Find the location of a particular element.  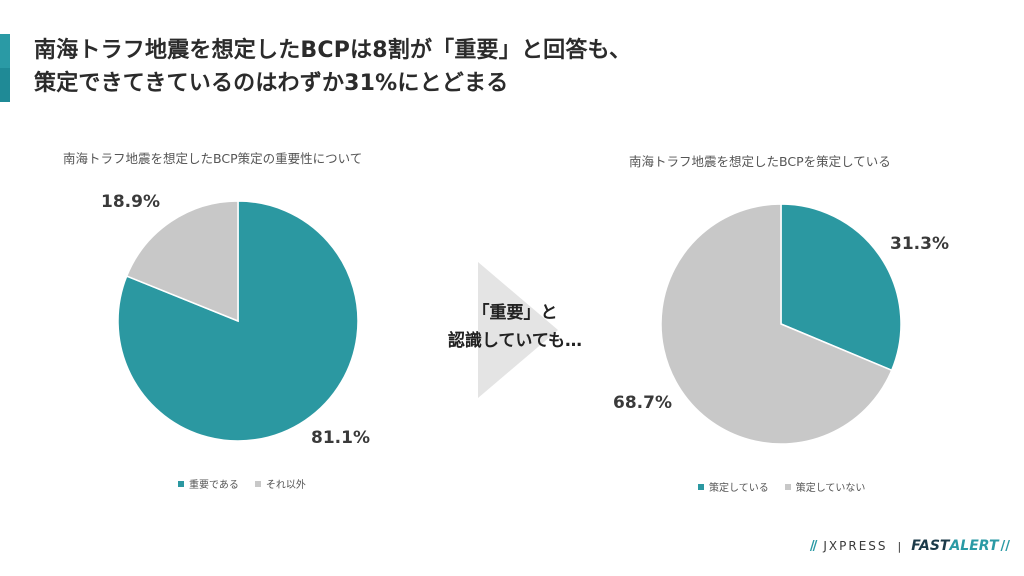

headline-line2: 策定できてきているのはわずか31%にとどまる is located at coordinates (271, 83).